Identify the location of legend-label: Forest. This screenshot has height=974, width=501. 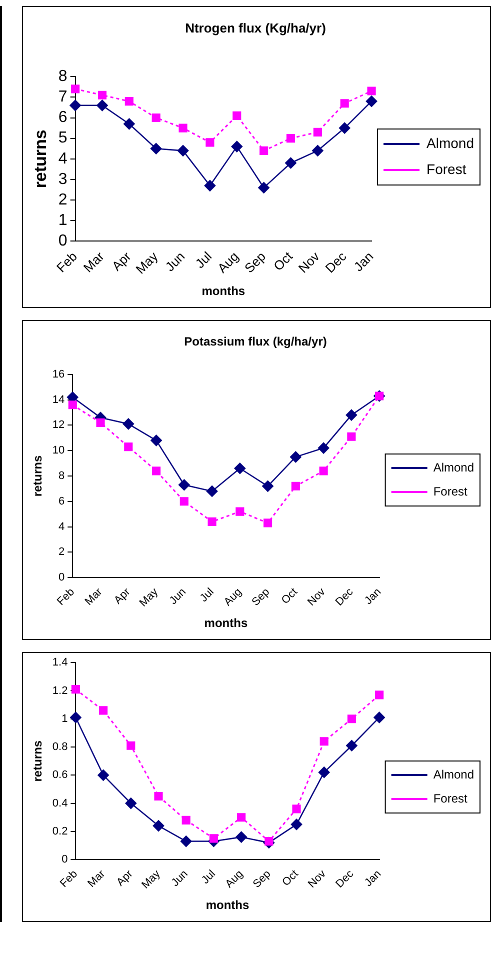
(450, 491).